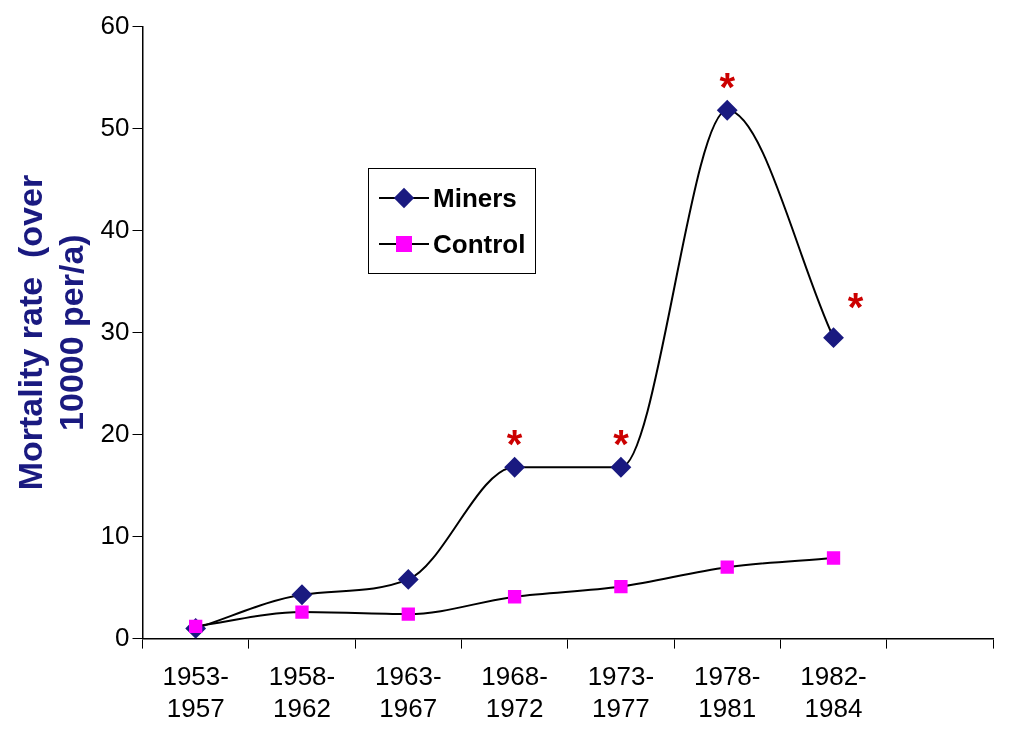 The height and width of the screenshot is (747, 1012). I want to click on legend-label: Control, so click(479, 244).